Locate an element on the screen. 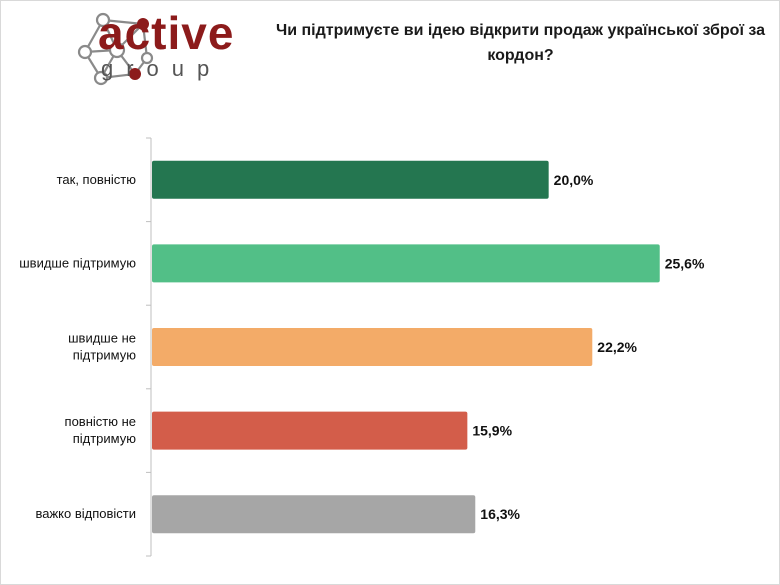 The image size is (780, 585). value-label-5: 16,3% is located at coordinates (500, 514).